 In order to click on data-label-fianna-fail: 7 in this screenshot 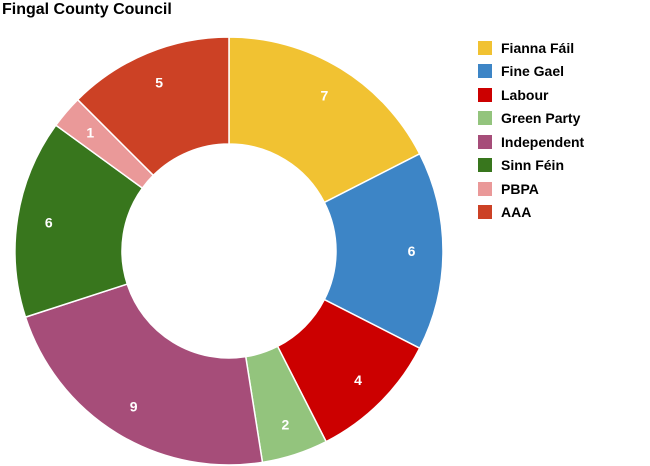, I will do `click(324, 95)`.